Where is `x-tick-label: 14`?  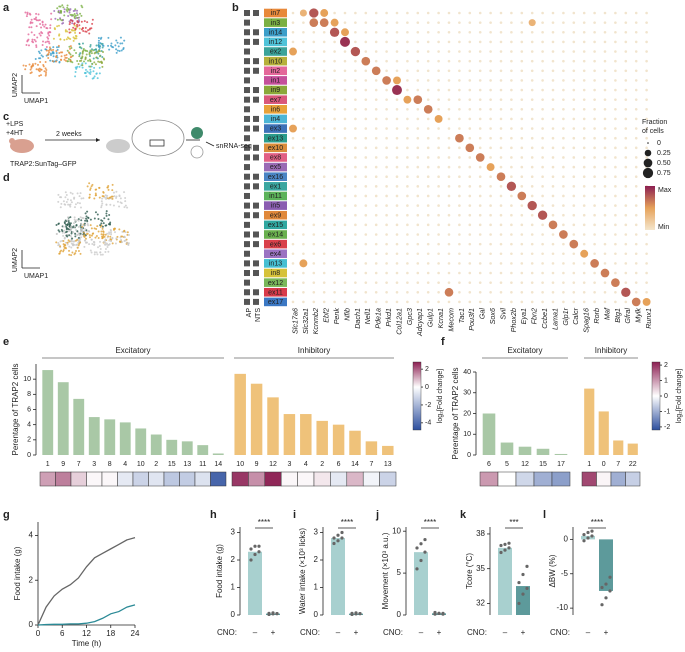 x-tick-label: 14 is located at coordinates (355, 464).